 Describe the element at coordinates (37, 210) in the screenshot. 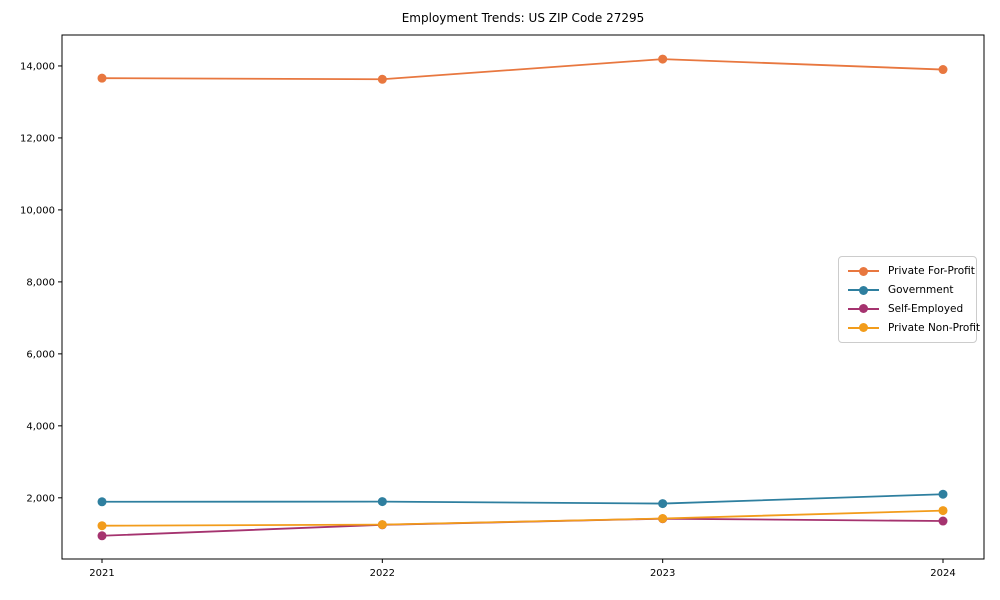

I see `y-tick-label: 10,000` at that location.